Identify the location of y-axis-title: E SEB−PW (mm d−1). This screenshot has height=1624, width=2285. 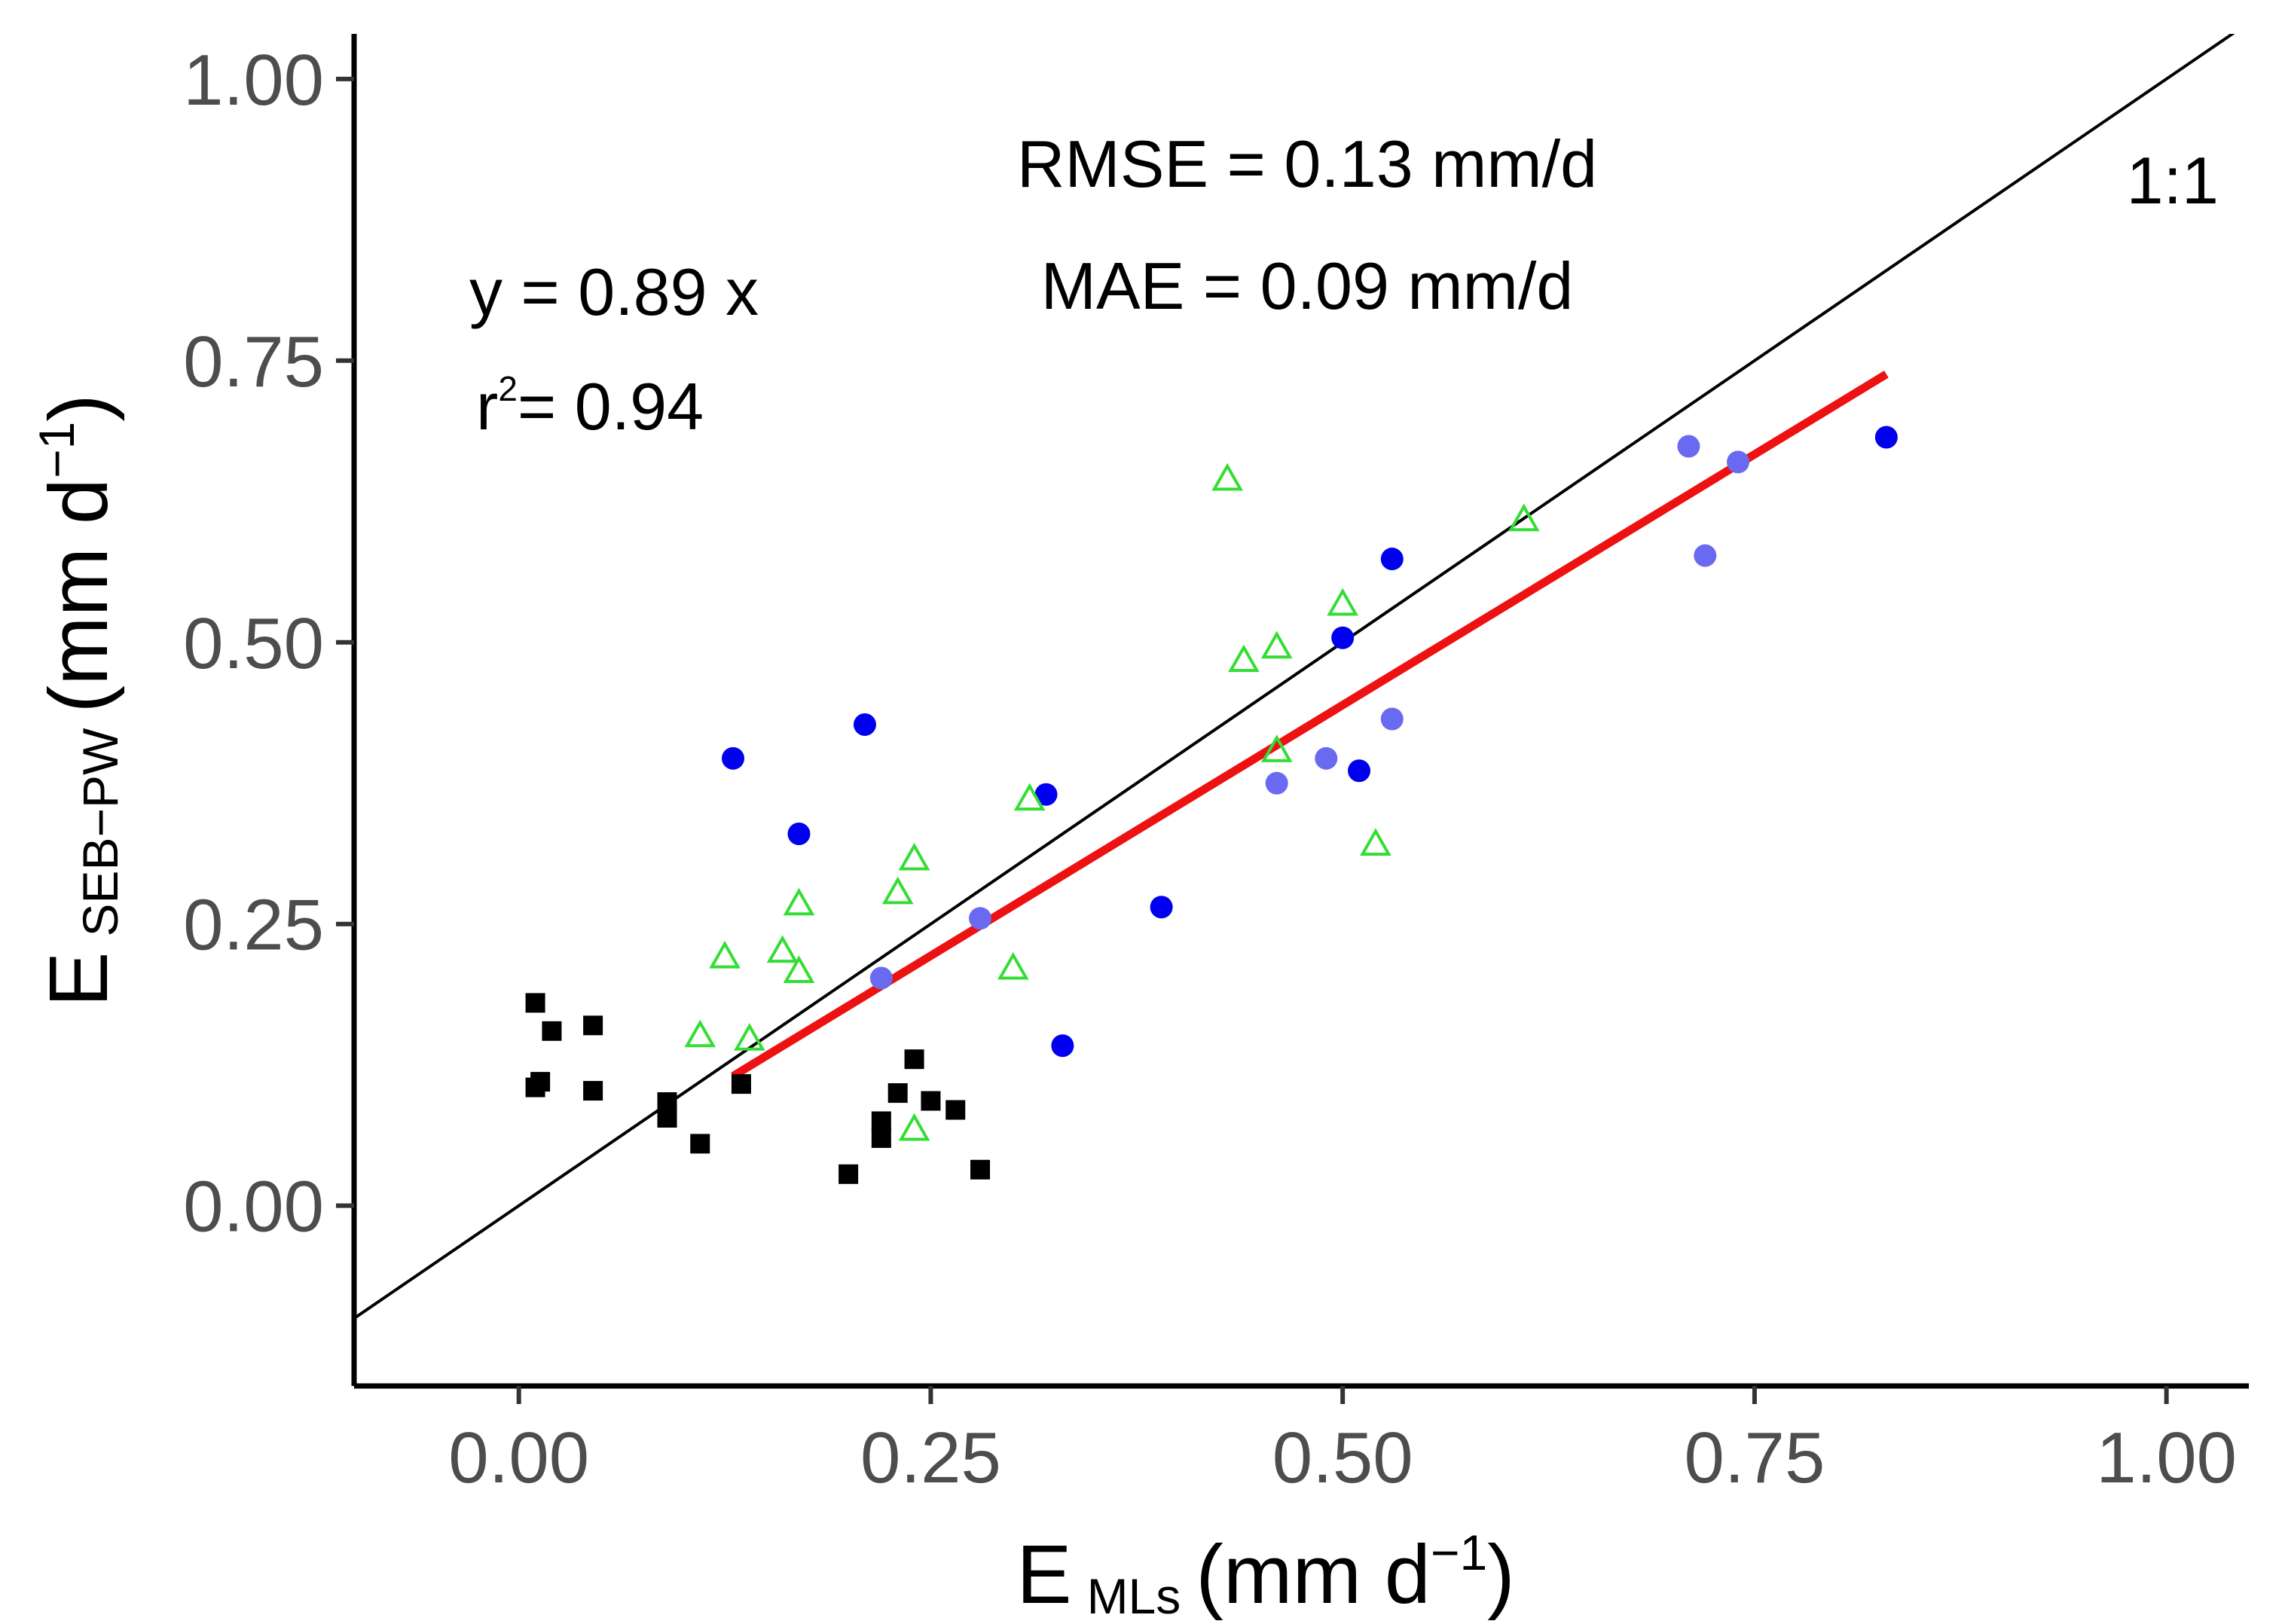
(78, 701).